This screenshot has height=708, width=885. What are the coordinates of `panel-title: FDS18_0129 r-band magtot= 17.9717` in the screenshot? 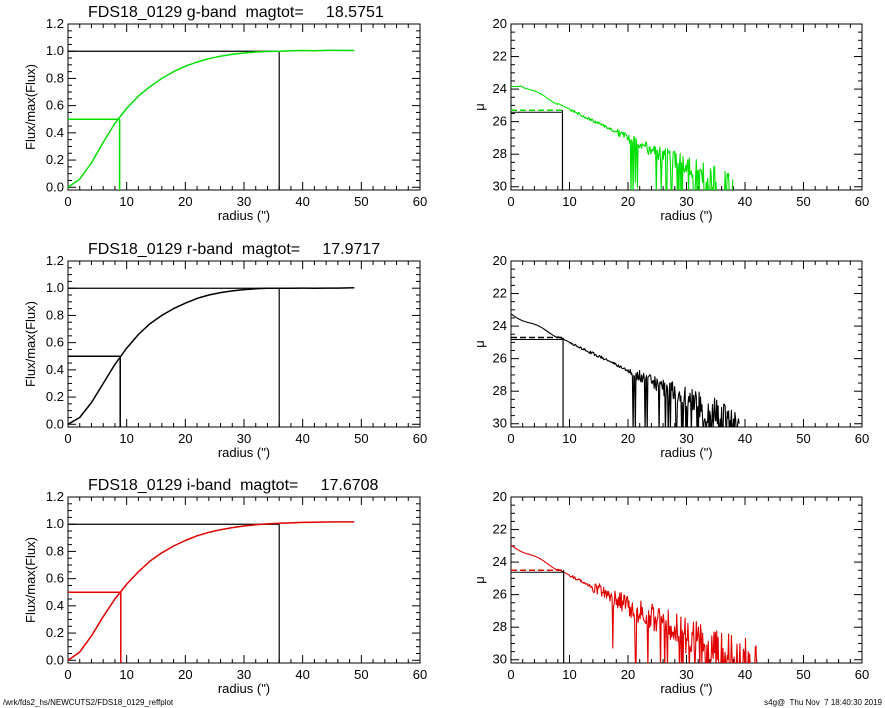 It's located at (234, 249).